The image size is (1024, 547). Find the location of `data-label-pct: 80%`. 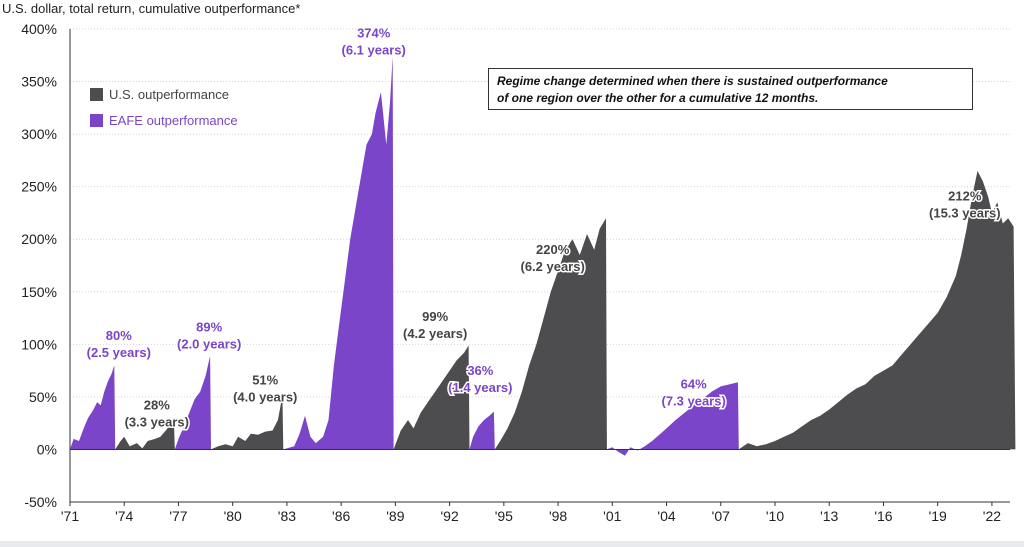

data-label-pct: 80% is located at coordinates (119, 335).